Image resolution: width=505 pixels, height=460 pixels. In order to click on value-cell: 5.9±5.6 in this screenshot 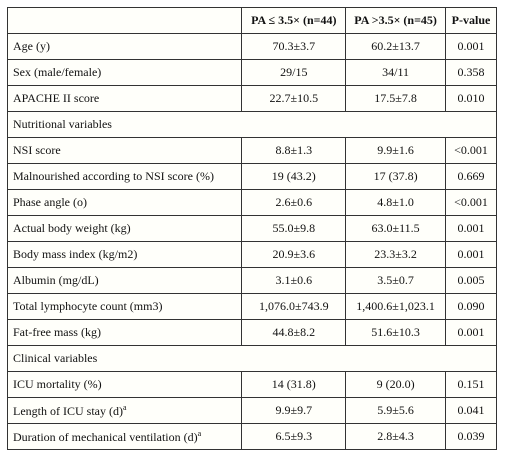, I will do `click(396, 410)`.